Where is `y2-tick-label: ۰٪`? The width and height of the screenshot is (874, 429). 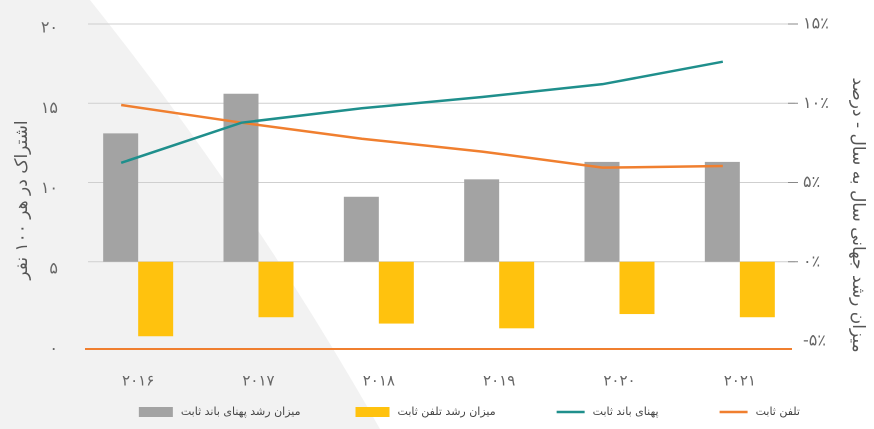 y2-tick-label: ۰٪ is located at coordinates (811, 260).